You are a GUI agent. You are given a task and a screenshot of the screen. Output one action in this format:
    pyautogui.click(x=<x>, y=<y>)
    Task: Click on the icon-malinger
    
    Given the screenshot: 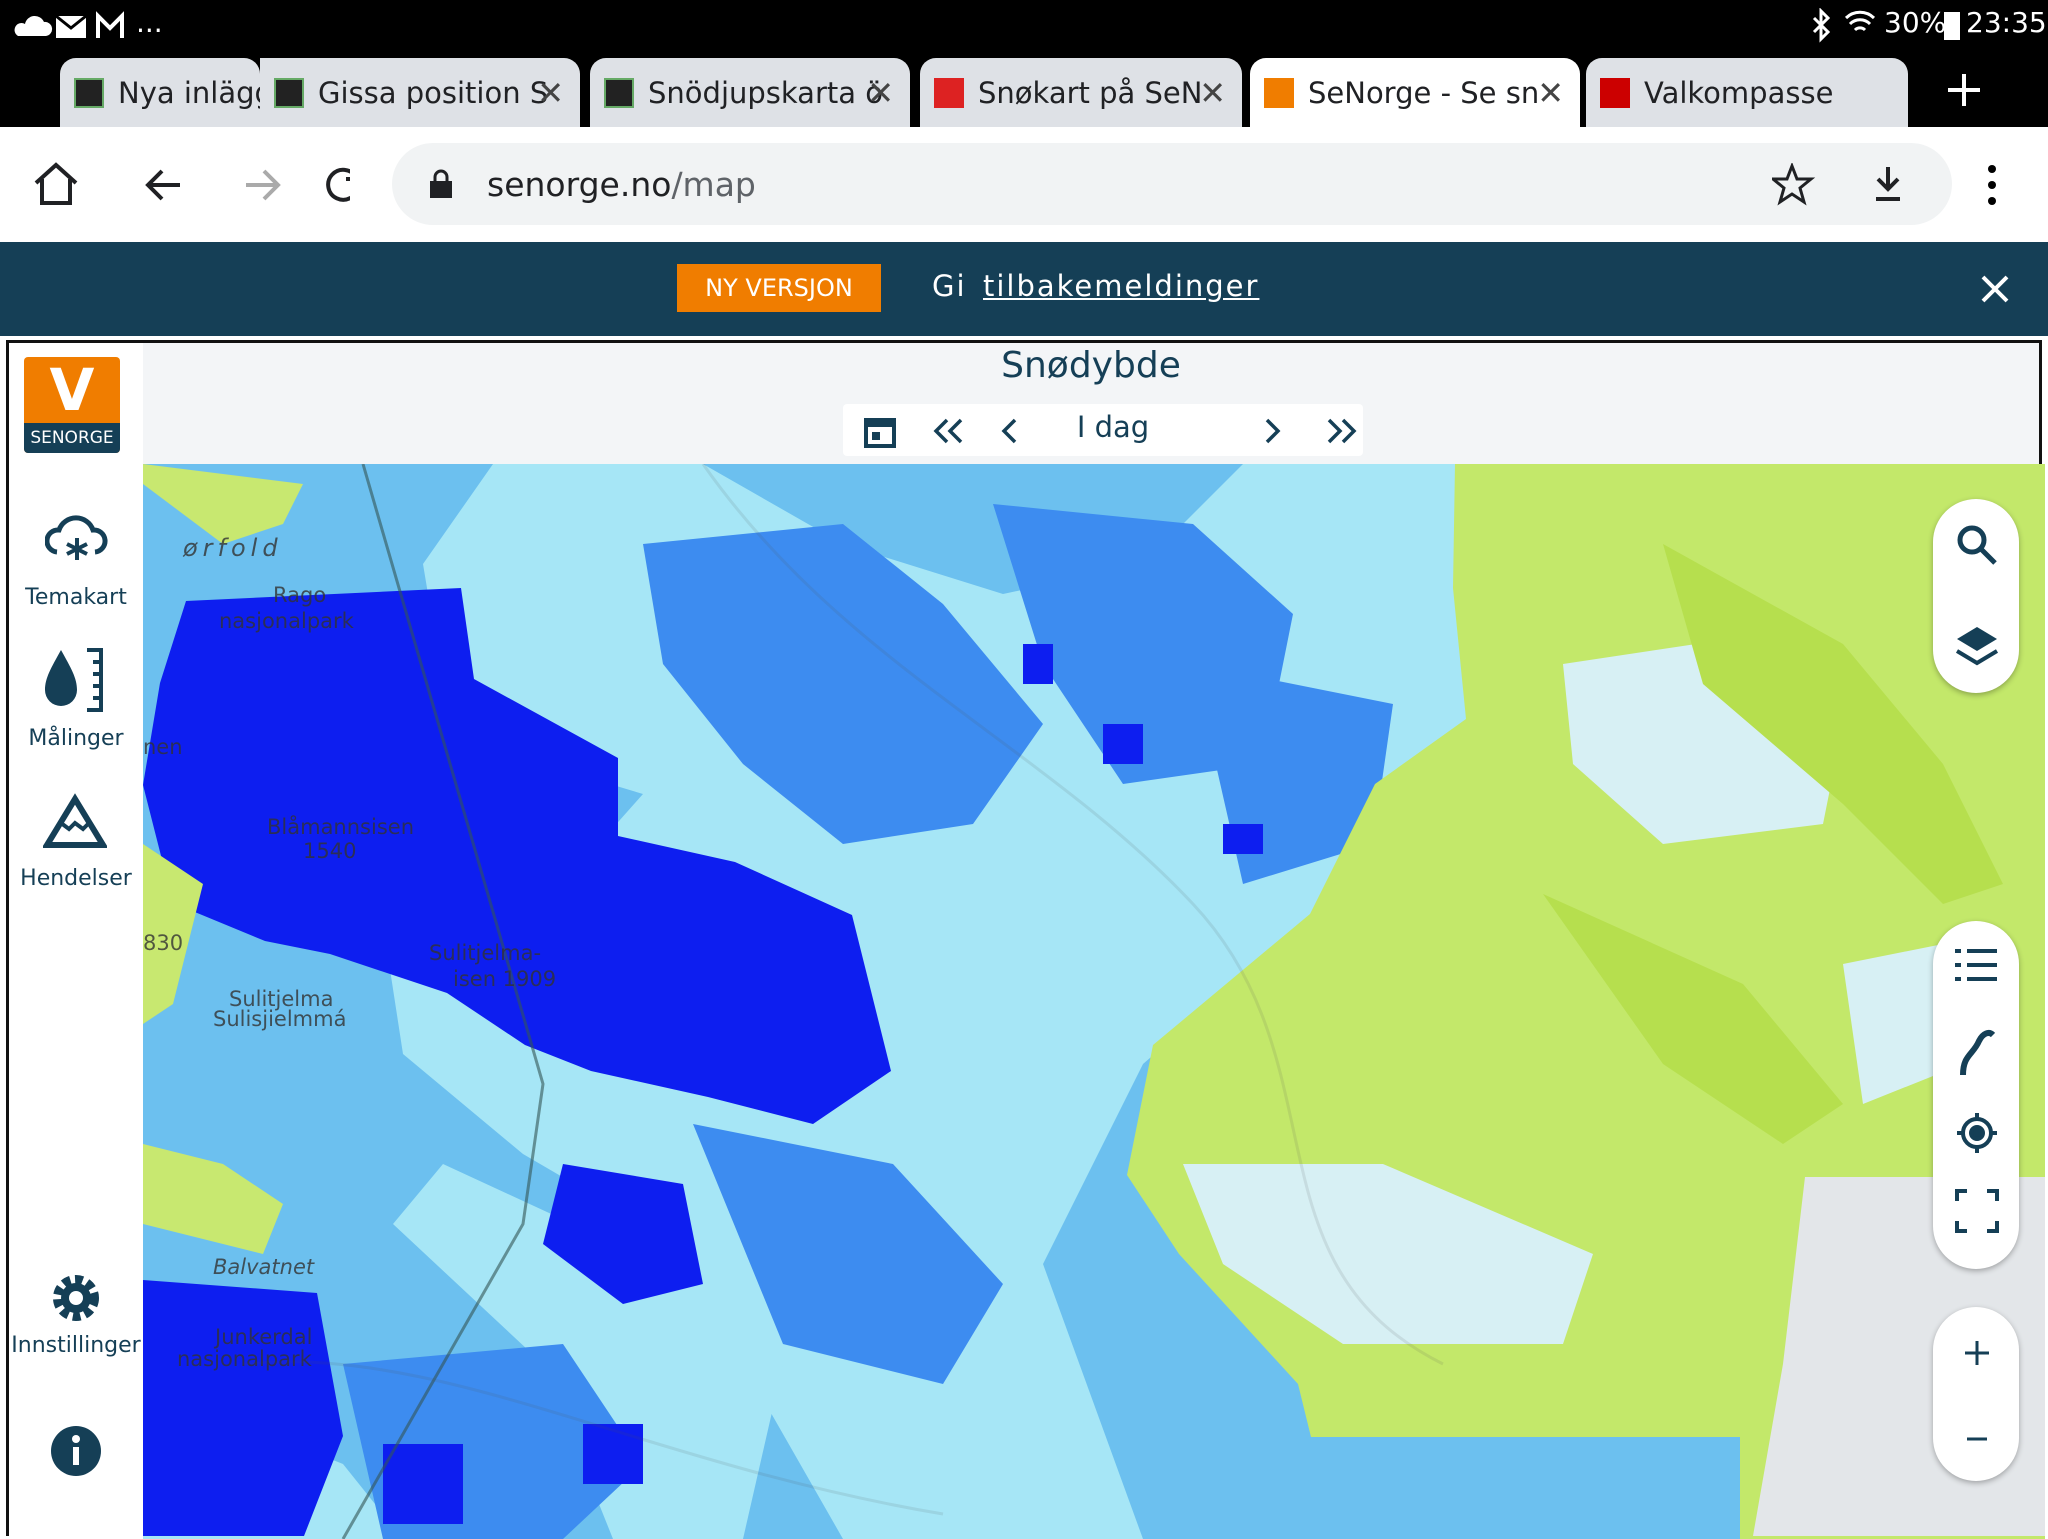 What is the action you would take?
    pyautogui.click(x=74, y=680)
    